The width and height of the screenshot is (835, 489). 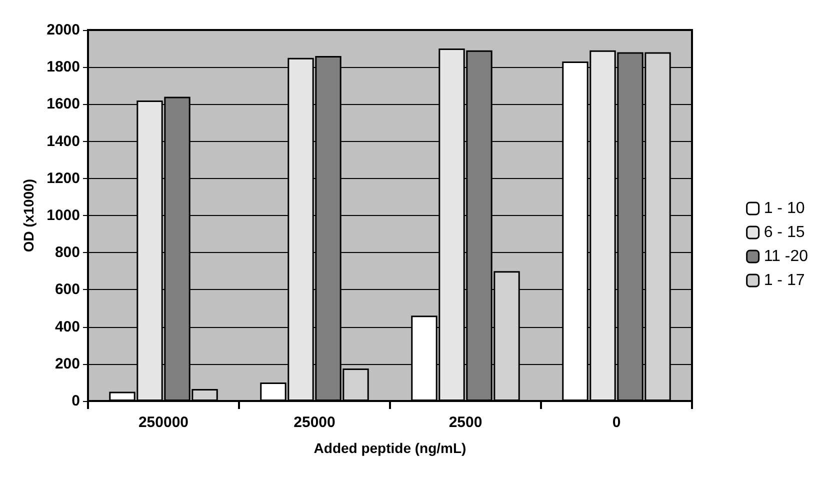 I want to click on x-tick-label: 2500, so click(x=465, y=422).